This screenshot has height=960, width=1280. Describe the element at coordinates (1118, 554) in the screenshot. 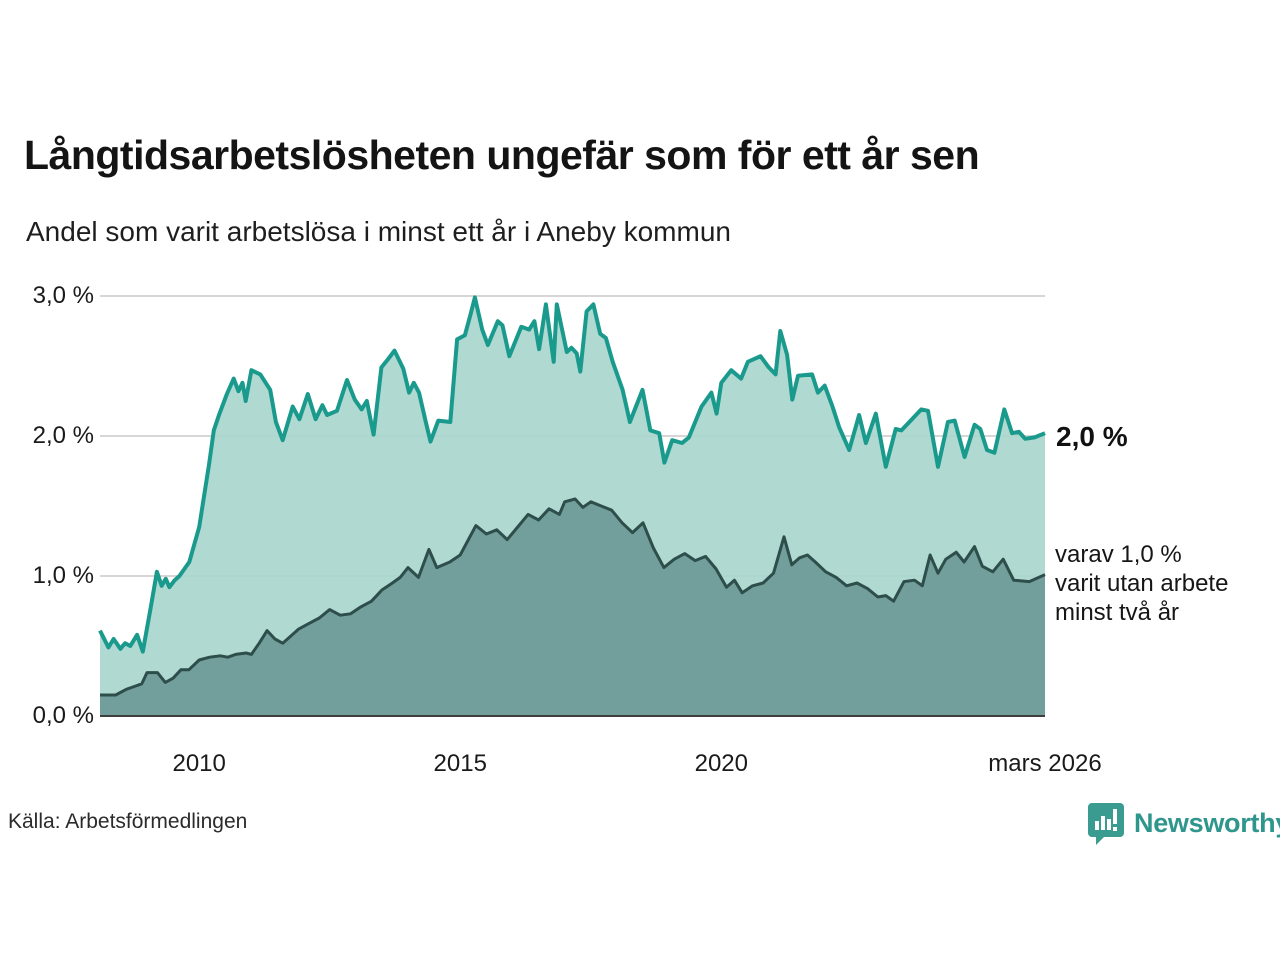

I see `note-line-1: varav 1,0 %` at that location.